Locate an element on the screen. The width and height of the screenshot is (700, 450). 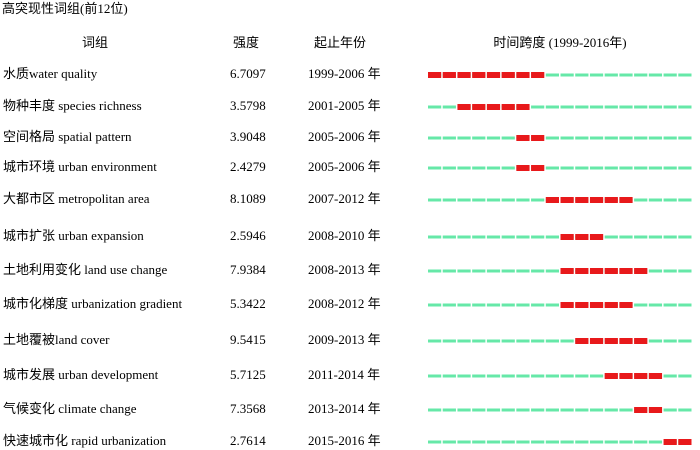
period: 2007-2012 年 is located at coordinates (344, 198).